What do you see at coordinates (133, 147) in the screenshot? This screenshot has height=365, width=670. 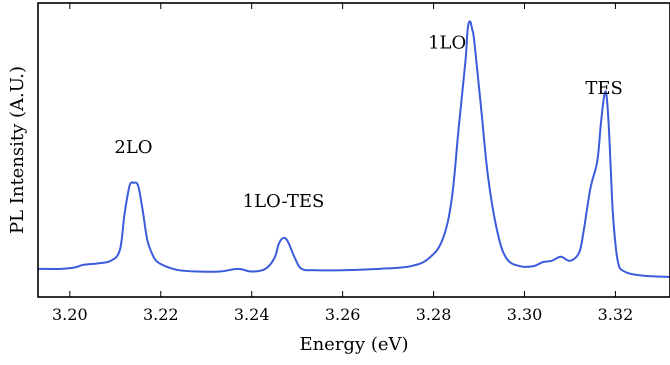 I see `peak-label: 2LO` at bounding box center [133, 147].